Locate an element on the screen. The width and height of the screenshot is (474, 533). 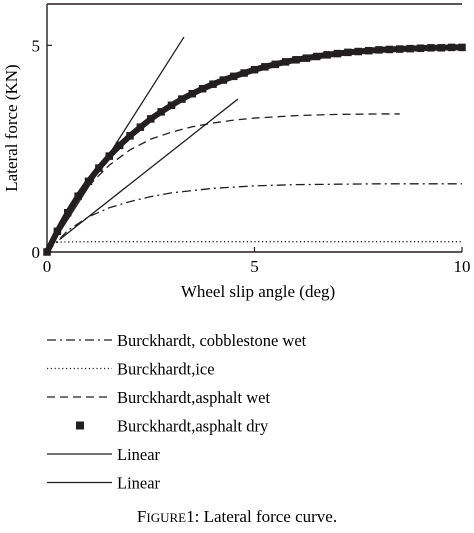
legend-label: Burckhardt,asphalt dry is located at coordinates (193, 426).